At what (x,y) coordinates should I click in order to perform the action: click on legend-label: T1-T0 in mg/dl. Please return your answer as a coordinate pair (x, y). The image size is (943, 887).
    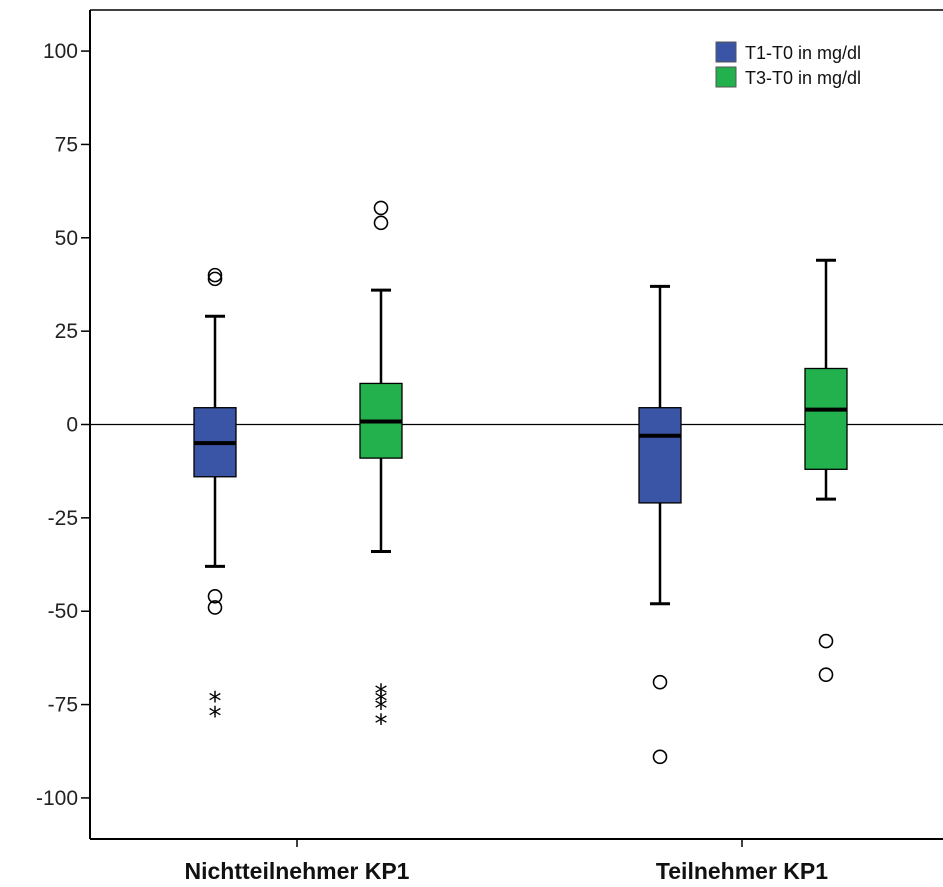
    Looking at the image, I should click on (803, 53).